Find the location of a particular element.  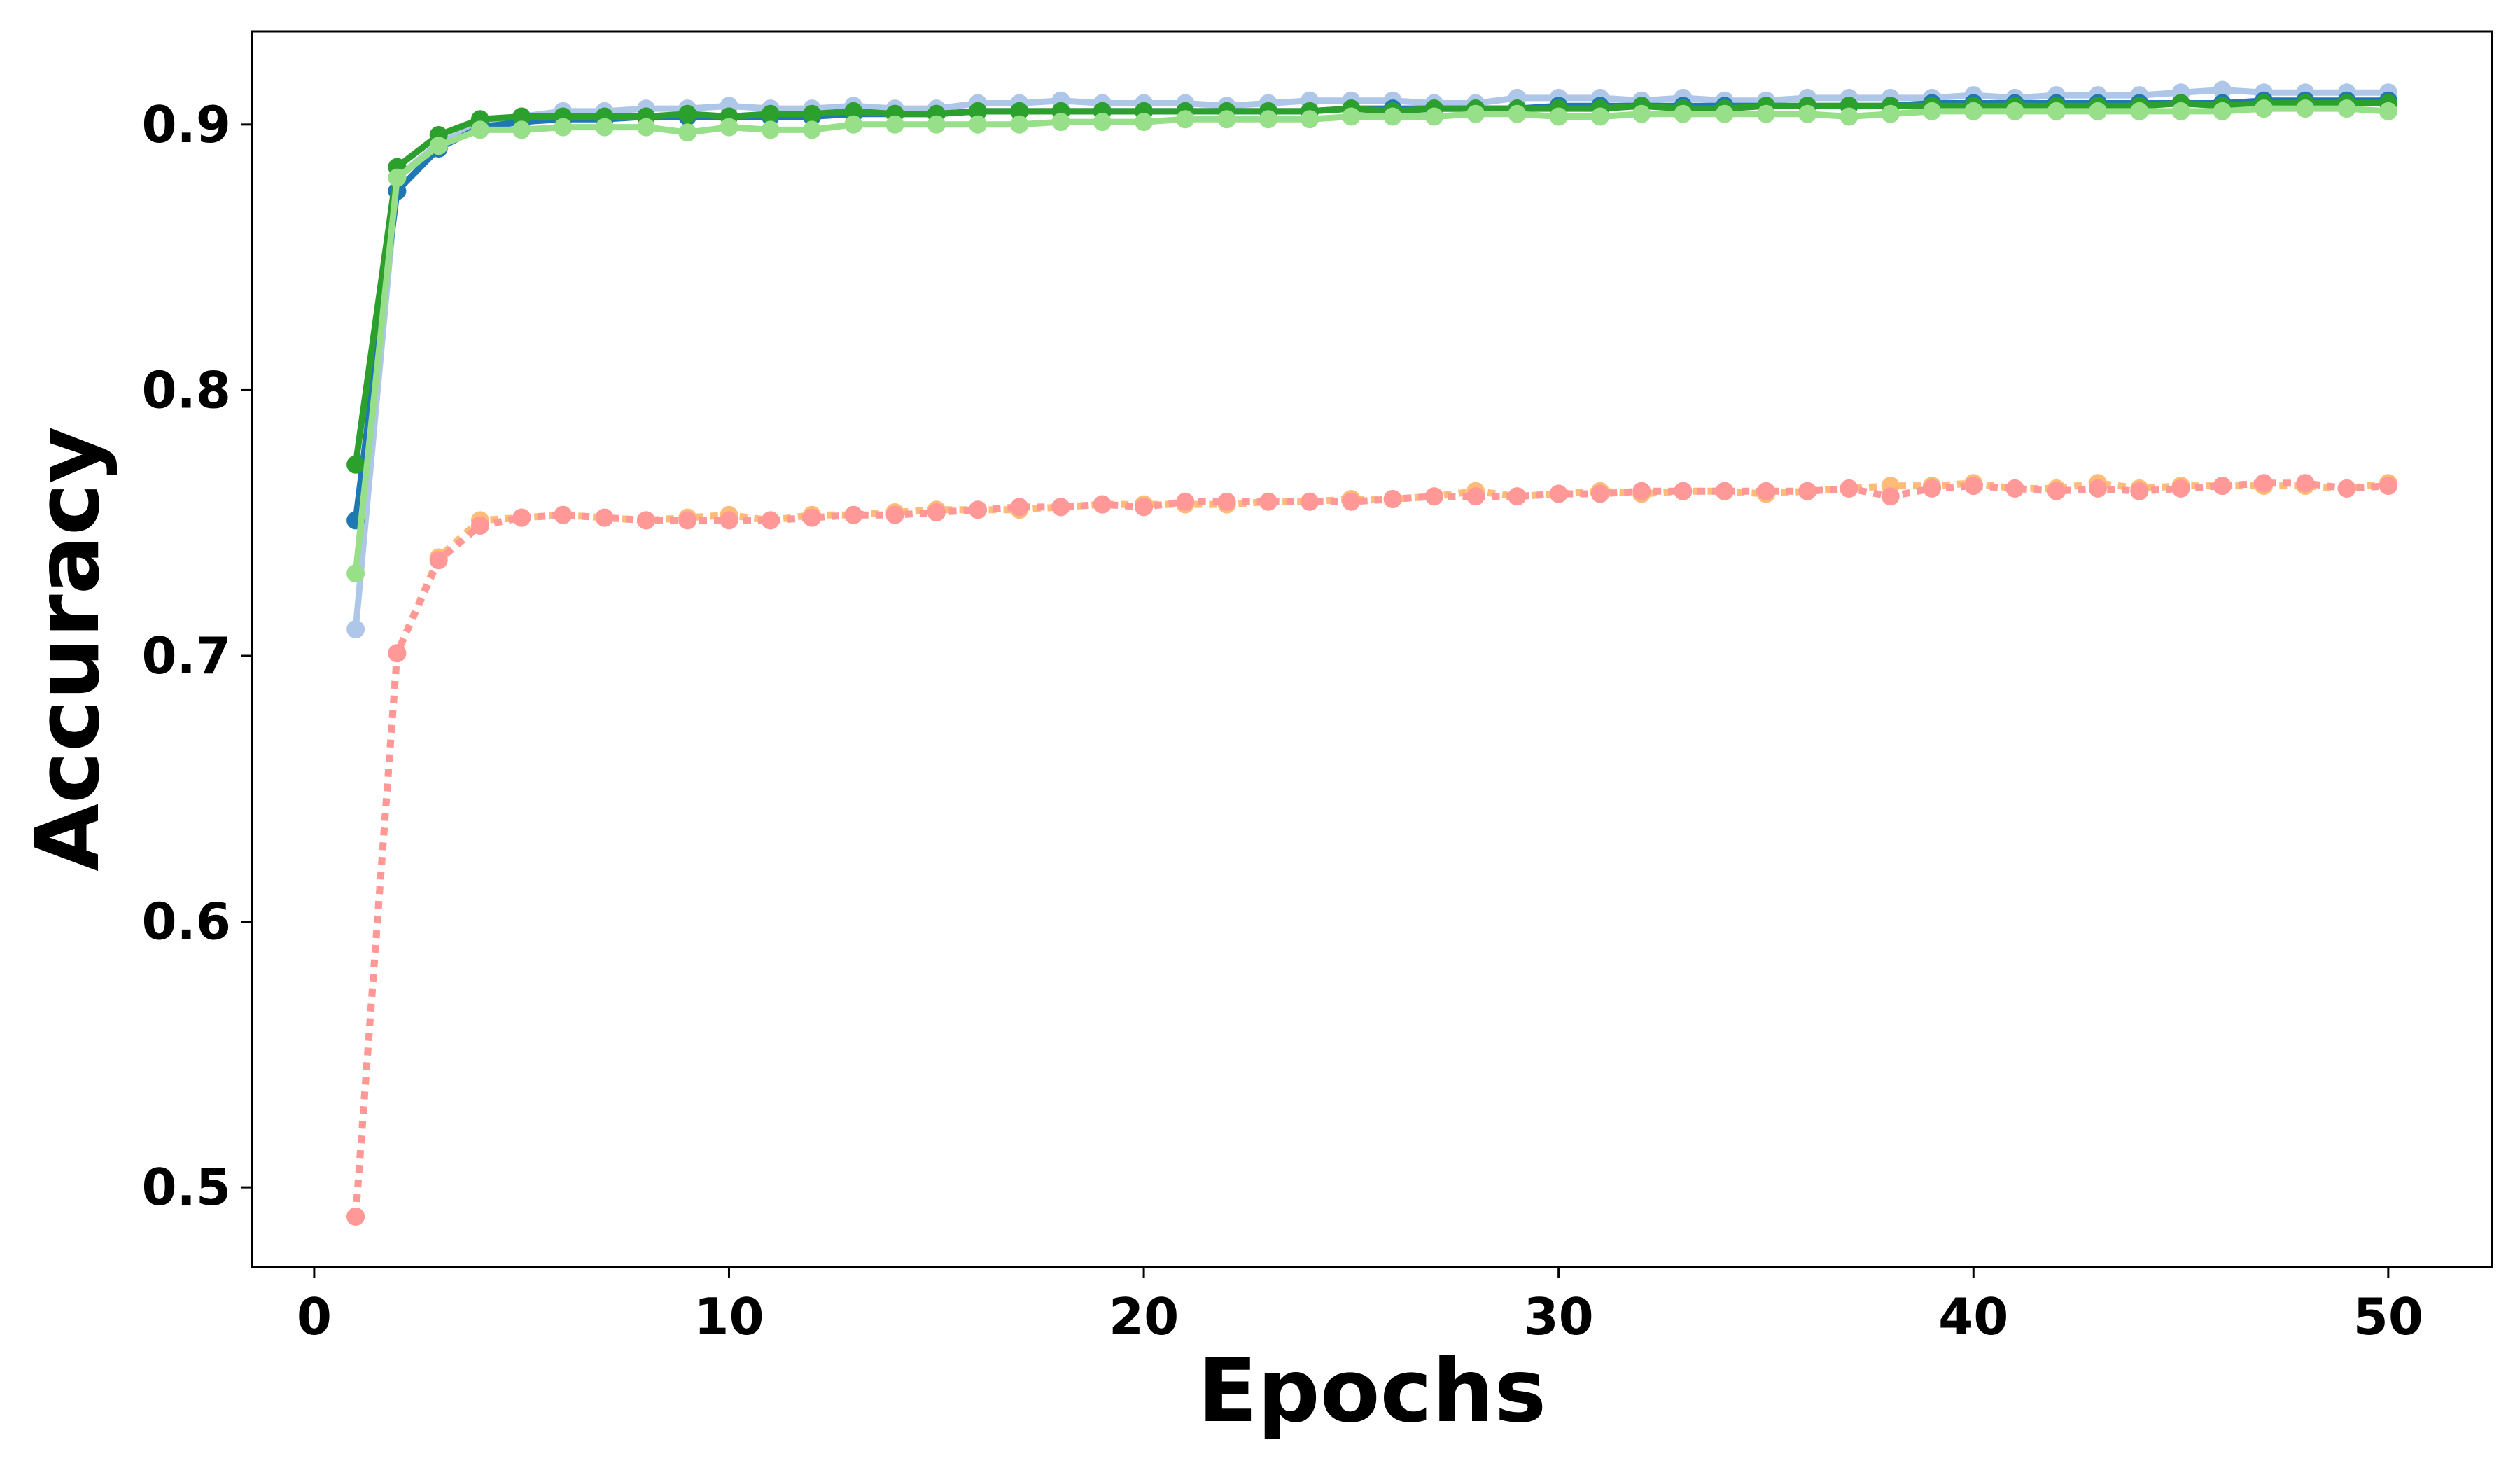

x-tick-label: 50 is located at coordinates (2388, 1316).